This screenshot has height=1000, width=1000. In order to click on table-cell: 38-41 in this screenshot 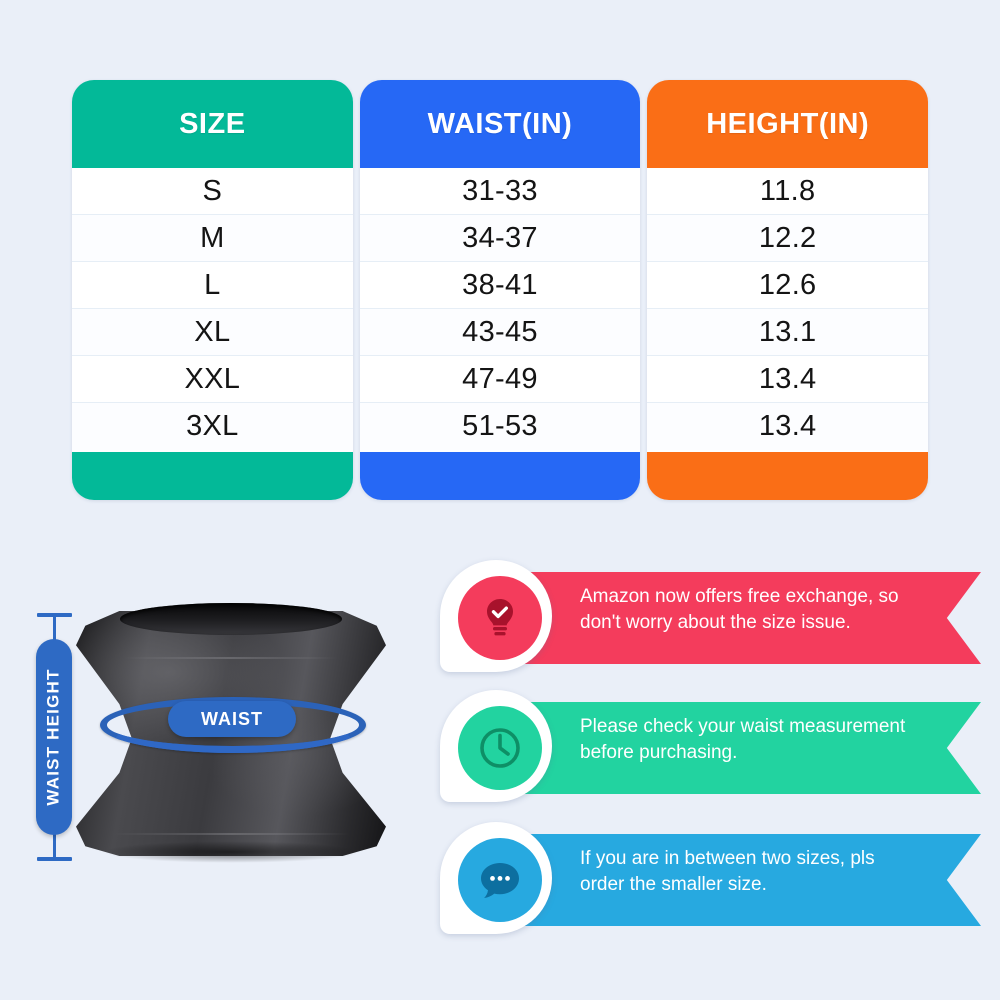, I will do `click(500, 285)`.